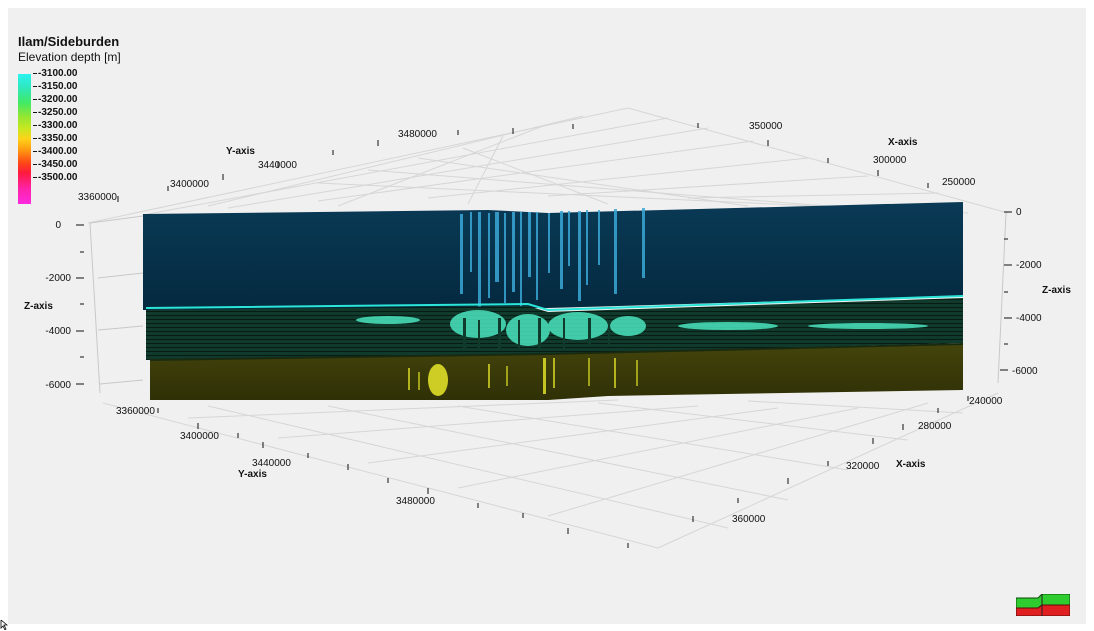 The height and width of the screenshot is (631, 1094). I want to click on right-z-tick-2: -4000, so click(1029, 318).